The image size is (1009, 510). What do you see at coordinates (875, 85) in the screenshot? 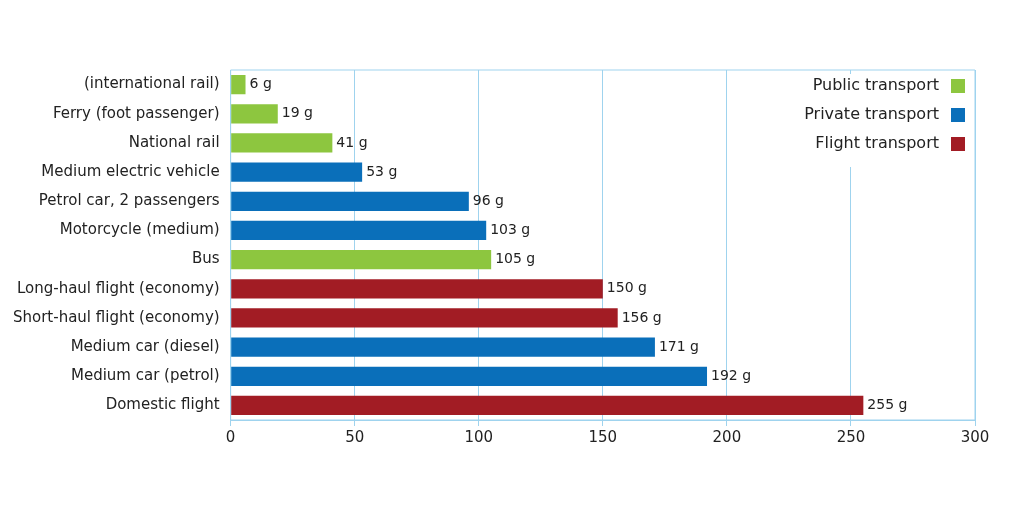
I see `legend-label: Public transport` at bounding box center [875, 85].